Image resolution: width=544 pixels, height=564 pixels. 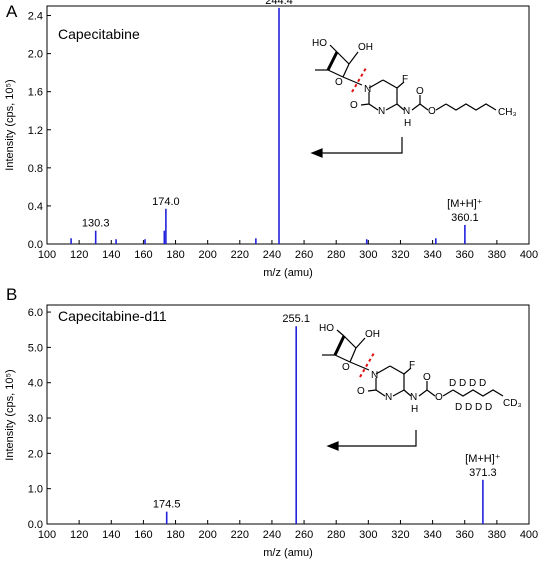 I want to click on y-tick-label: 5.0, so click(x=35, y=348).